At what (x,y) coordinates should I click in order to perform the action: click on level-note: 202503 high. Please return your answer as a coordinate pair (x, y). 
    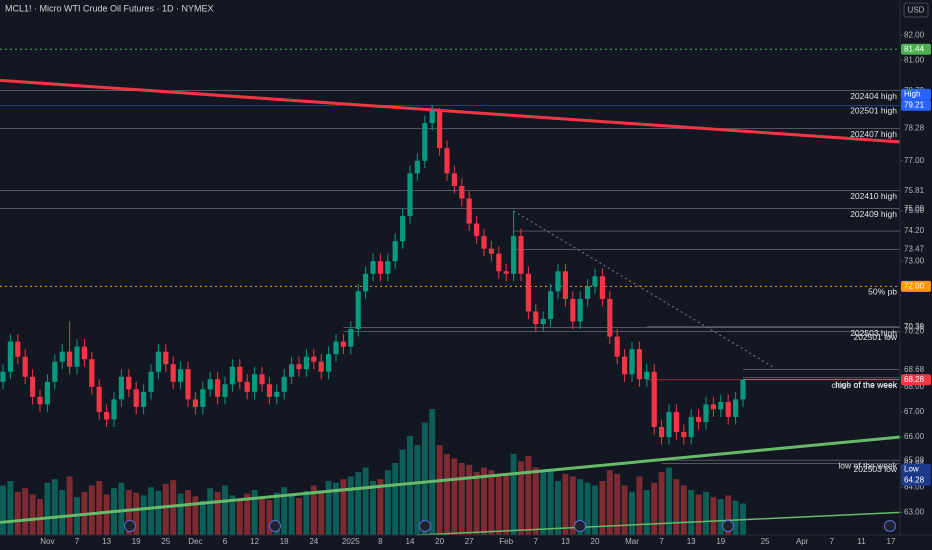
    Looking at the image, I should click on (873, 333).